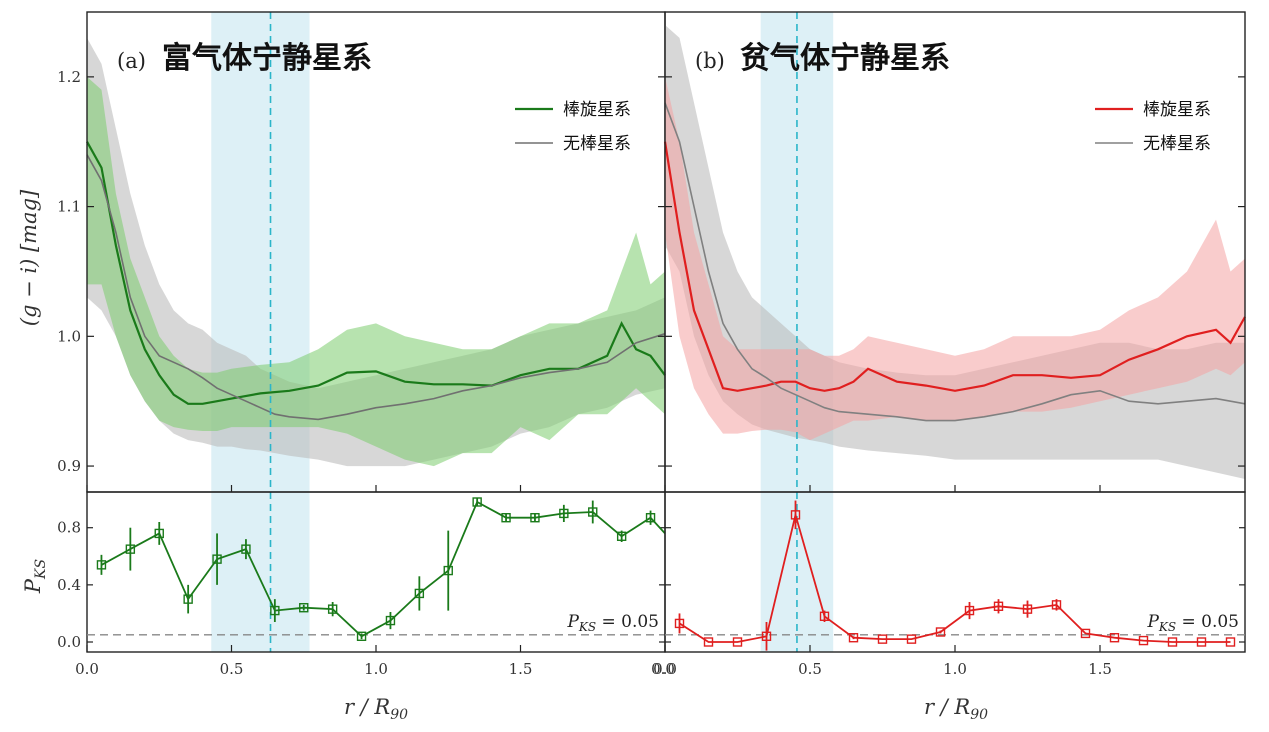 The image size is (1269, 732). What do you see at coordinates (69, 207) in the screenshot?
I see `top-ytick-label: 1.1` at bounding box center [69, 207].